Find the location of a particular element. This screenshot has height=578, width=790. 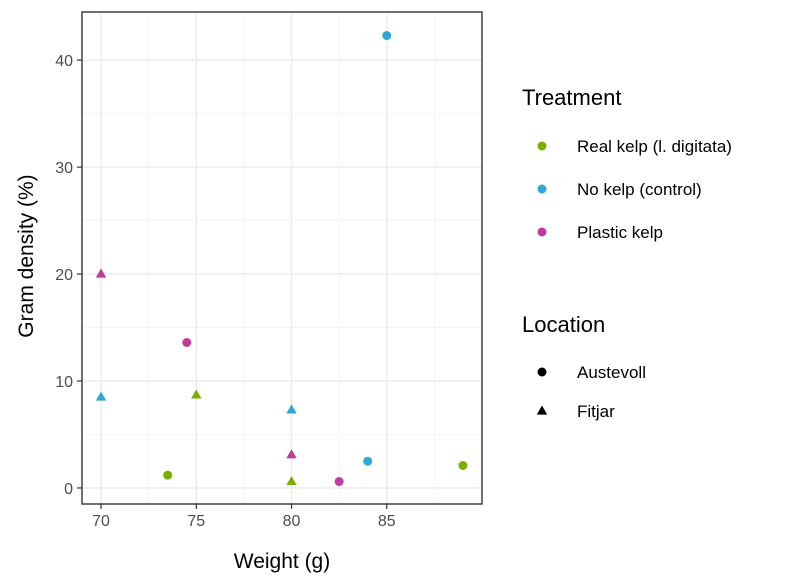

y-axis-ticks: 0 10 20 30 40 is located at coordinates (68, 275).